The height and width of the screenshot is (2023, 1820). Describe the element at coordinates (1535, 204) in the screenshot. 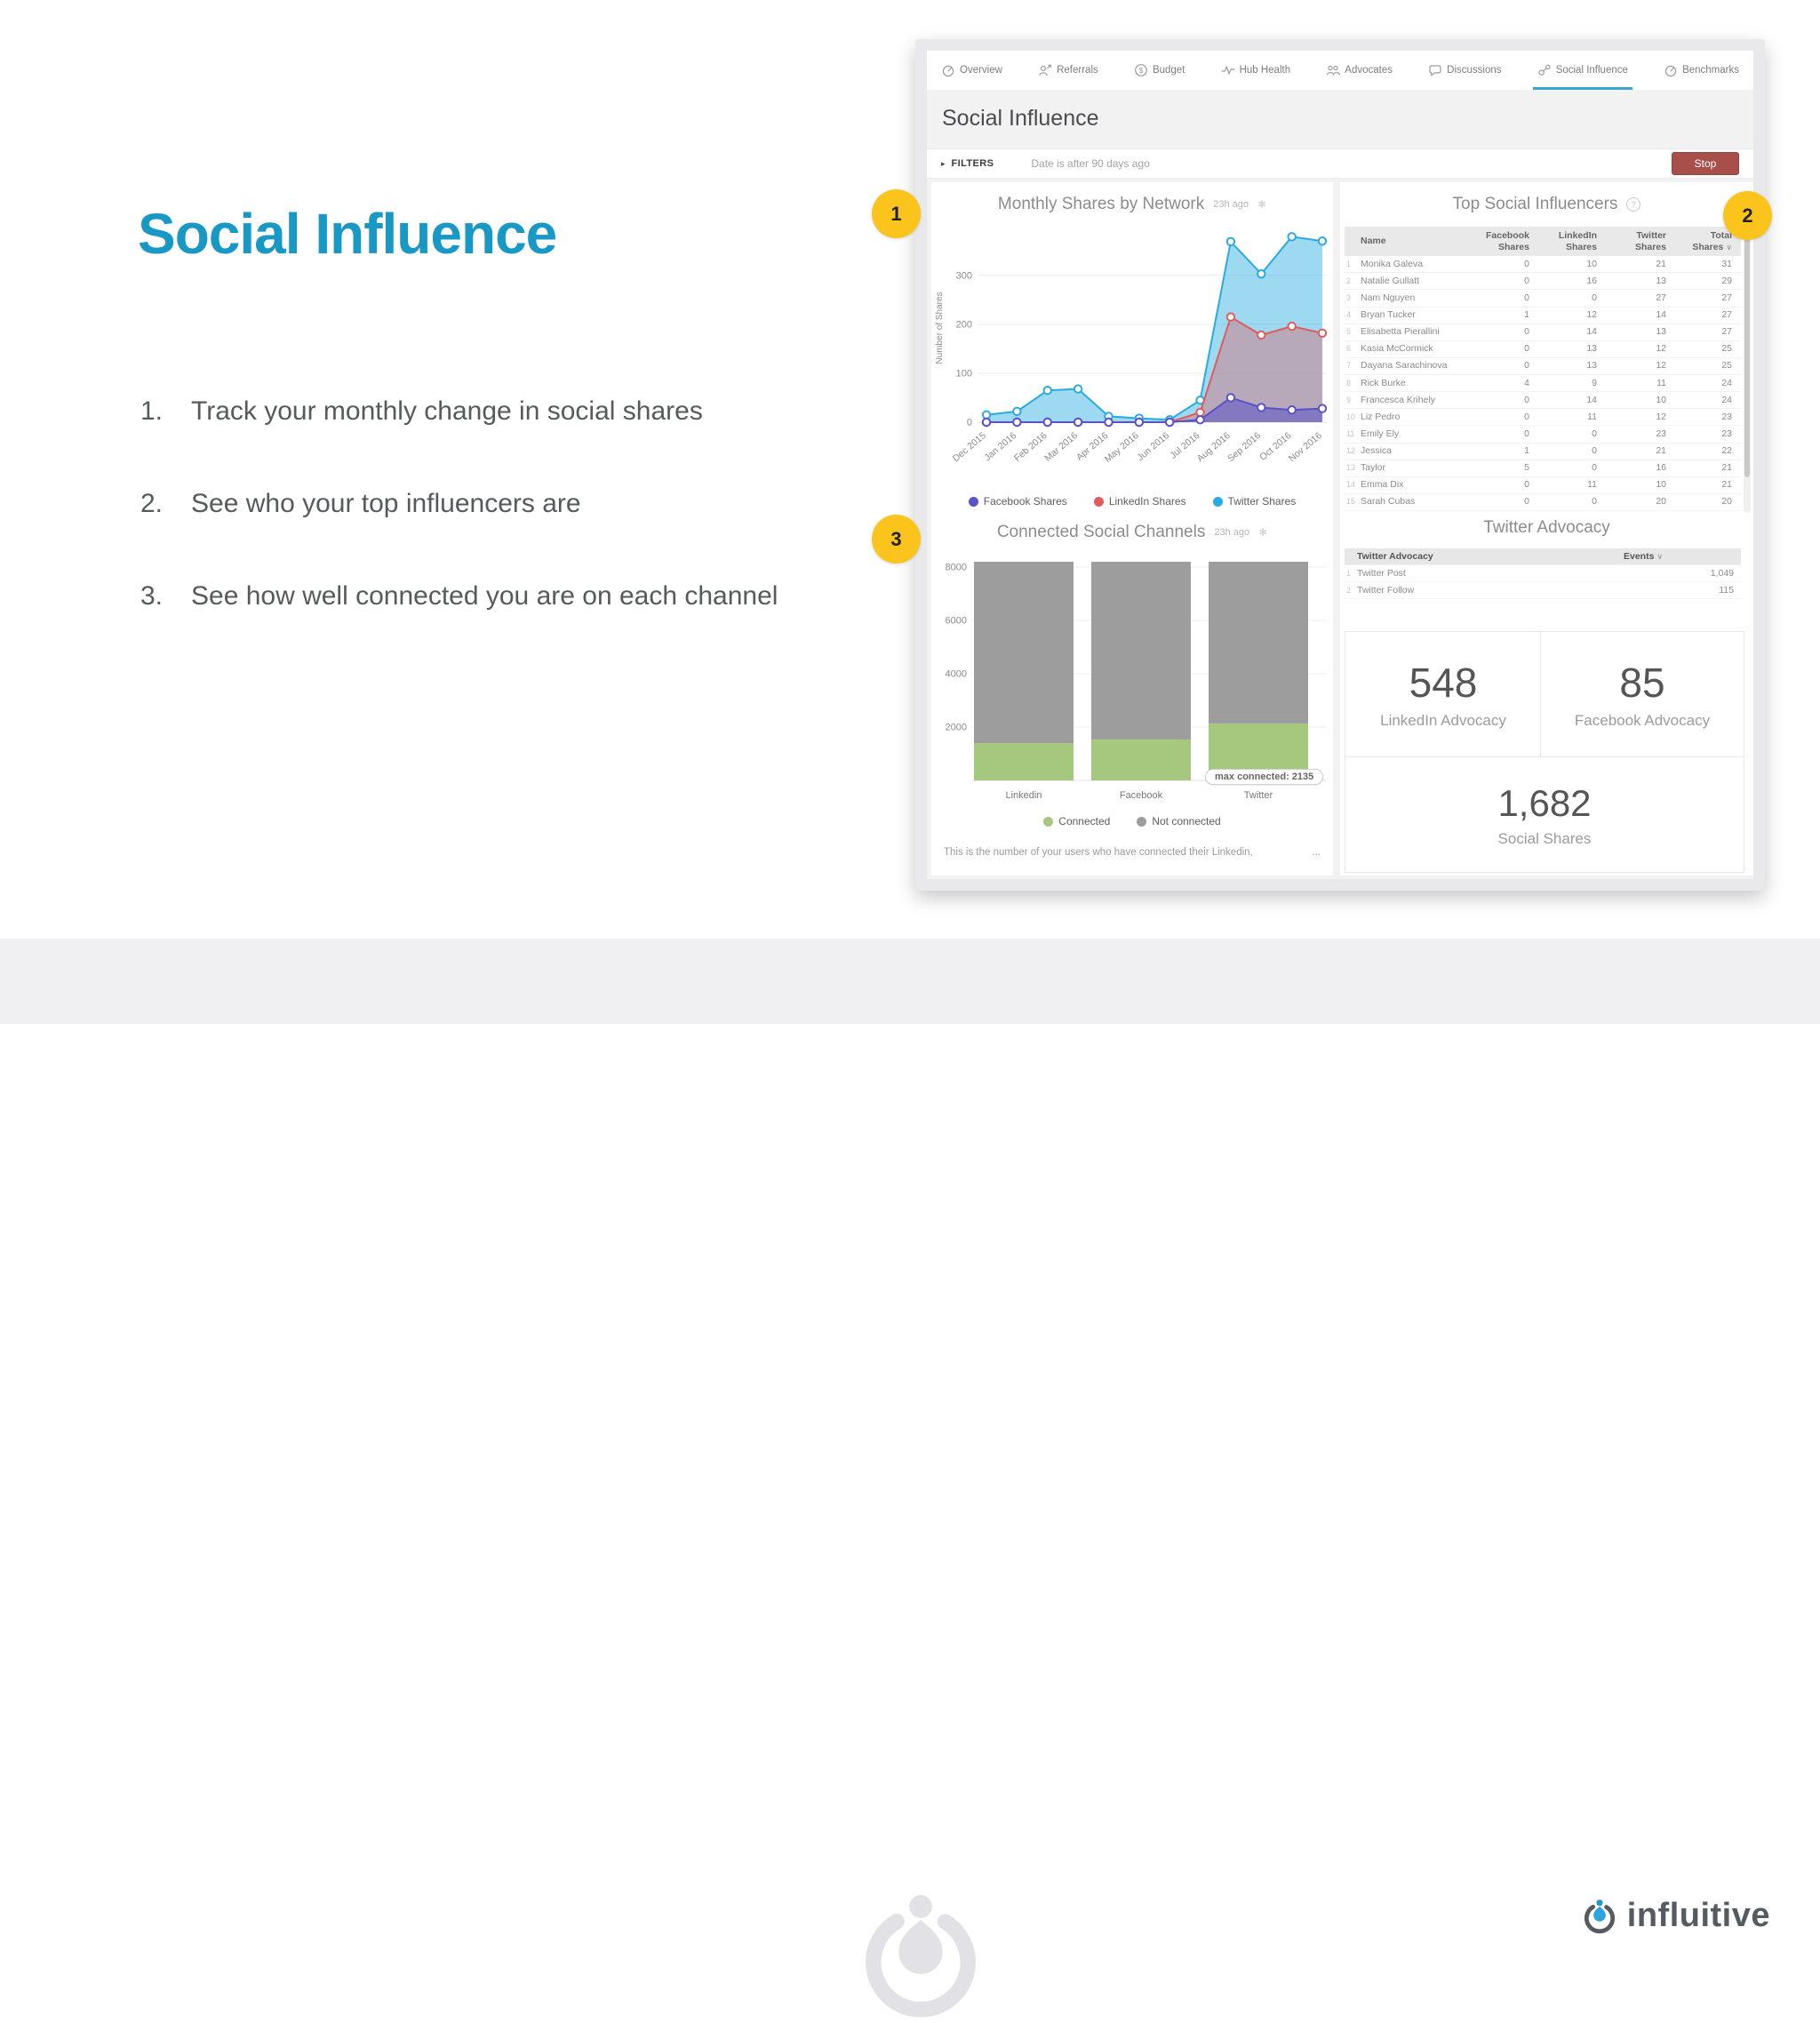

I see `influencers-title: Top Social Influencers` at that location.